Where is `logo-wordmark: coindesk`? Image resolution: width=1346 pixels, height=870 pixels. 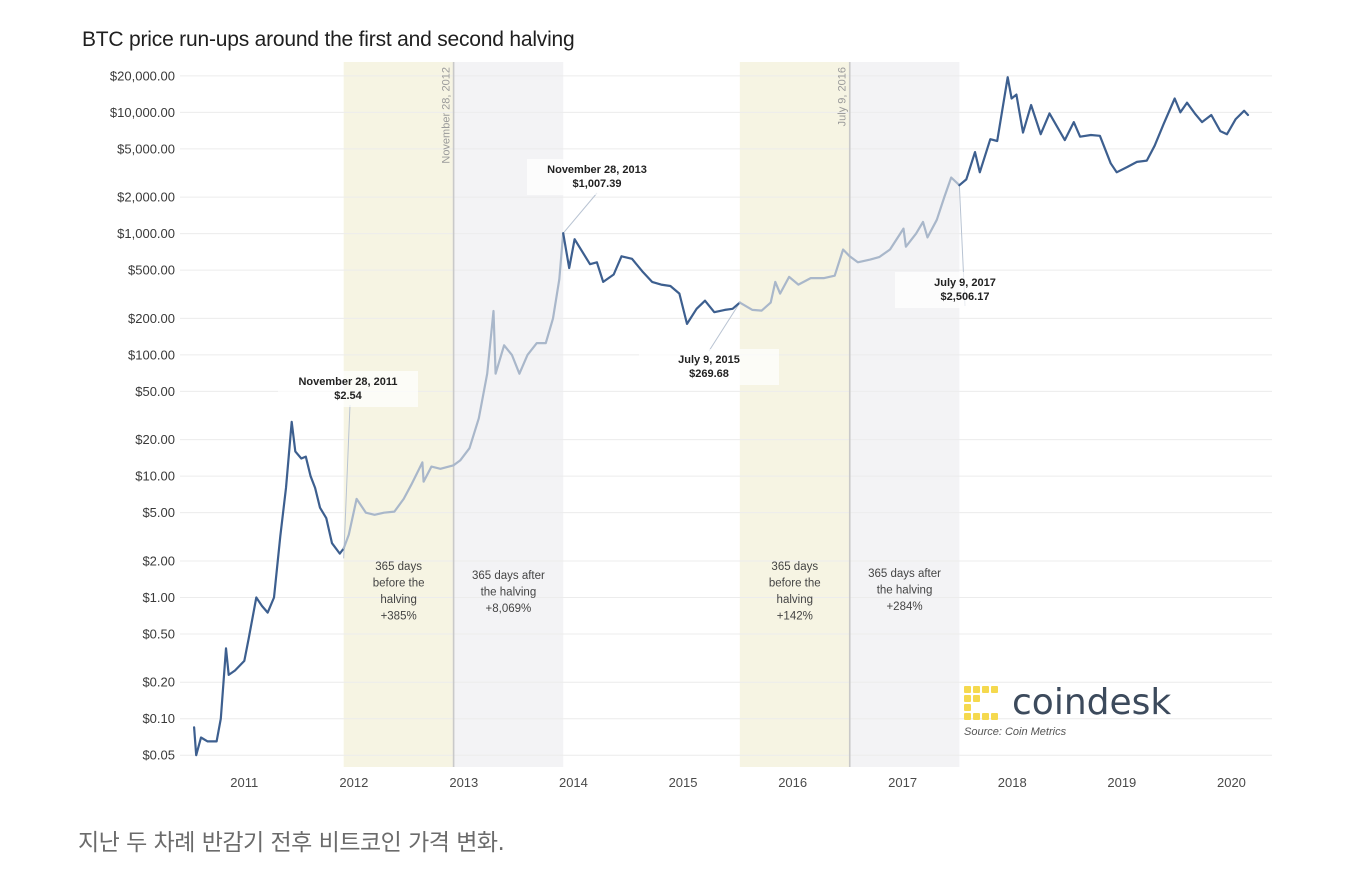 logo-wordmark: coindesk is located at coordinates (1091, 702).